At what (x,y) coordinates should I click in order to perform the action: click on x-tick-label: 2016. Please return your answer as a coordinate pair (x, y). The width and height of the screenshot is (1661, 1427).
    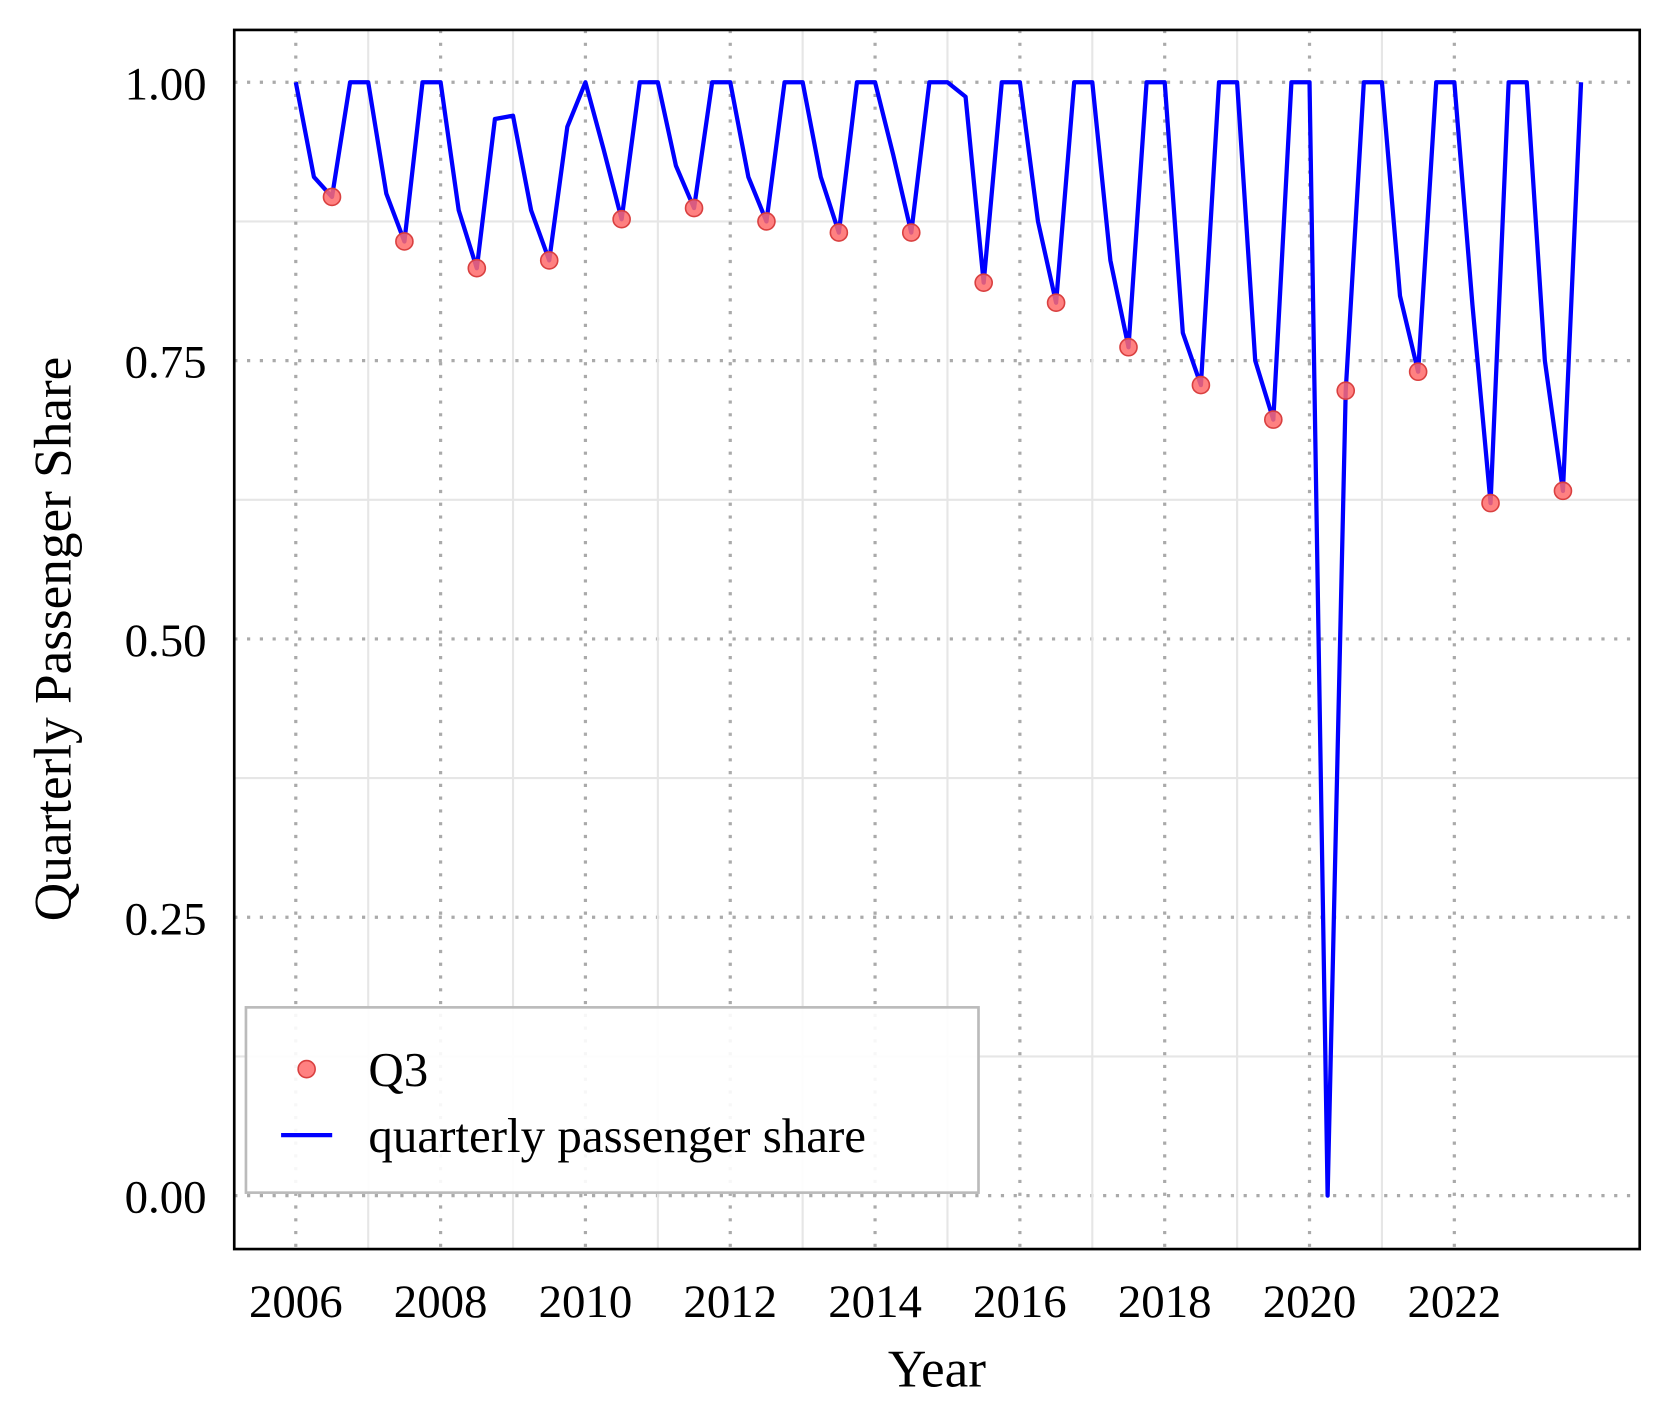
    Looking at the image, I should click on (1020, 1302).